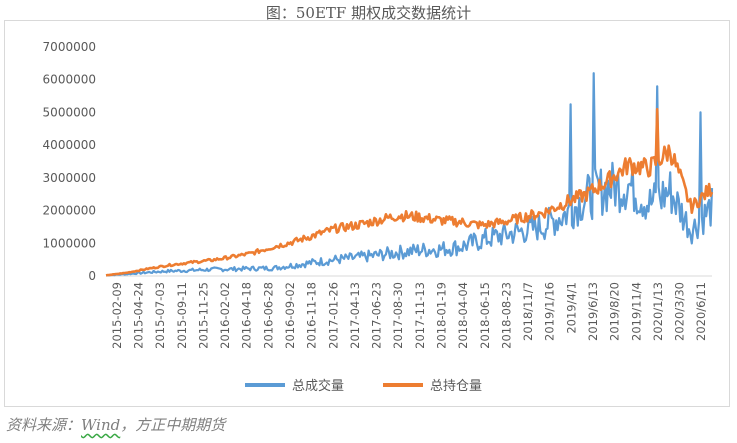  I want to click on x-tick-label: 2016-02-02, so click(225, 315).